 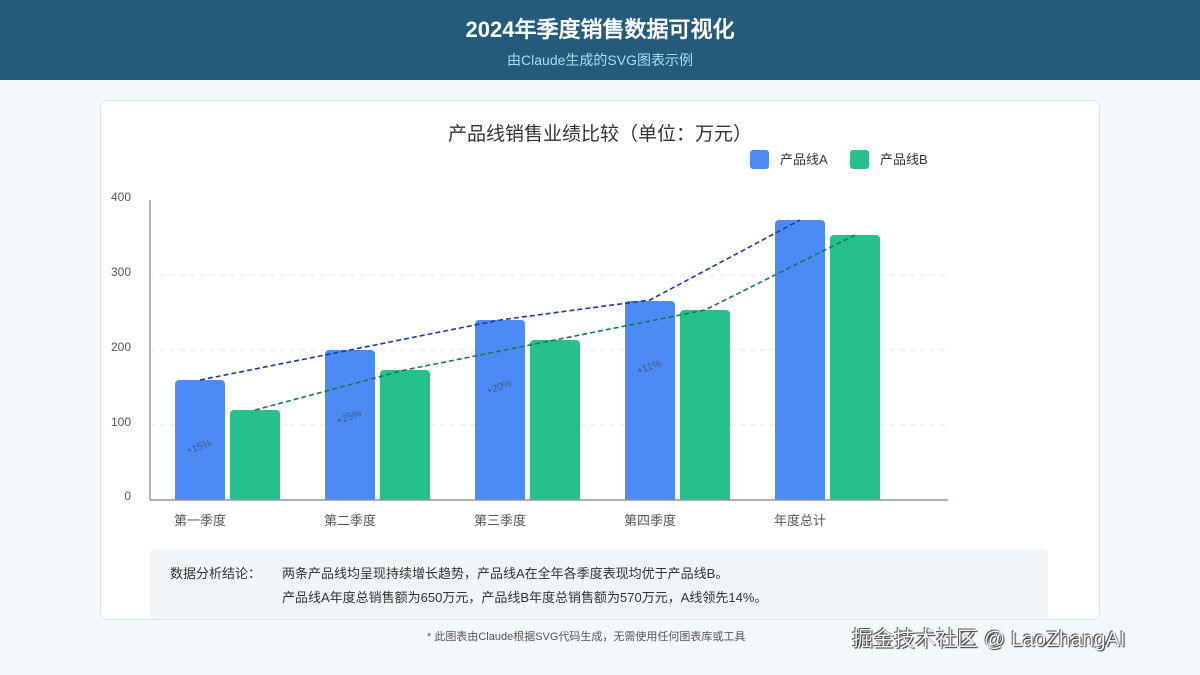 What do you see at coordinates (600, 29) in the screenshot?
I see `page-title: 2024年季度销售数据可视化` at bounding box center [600, 29].